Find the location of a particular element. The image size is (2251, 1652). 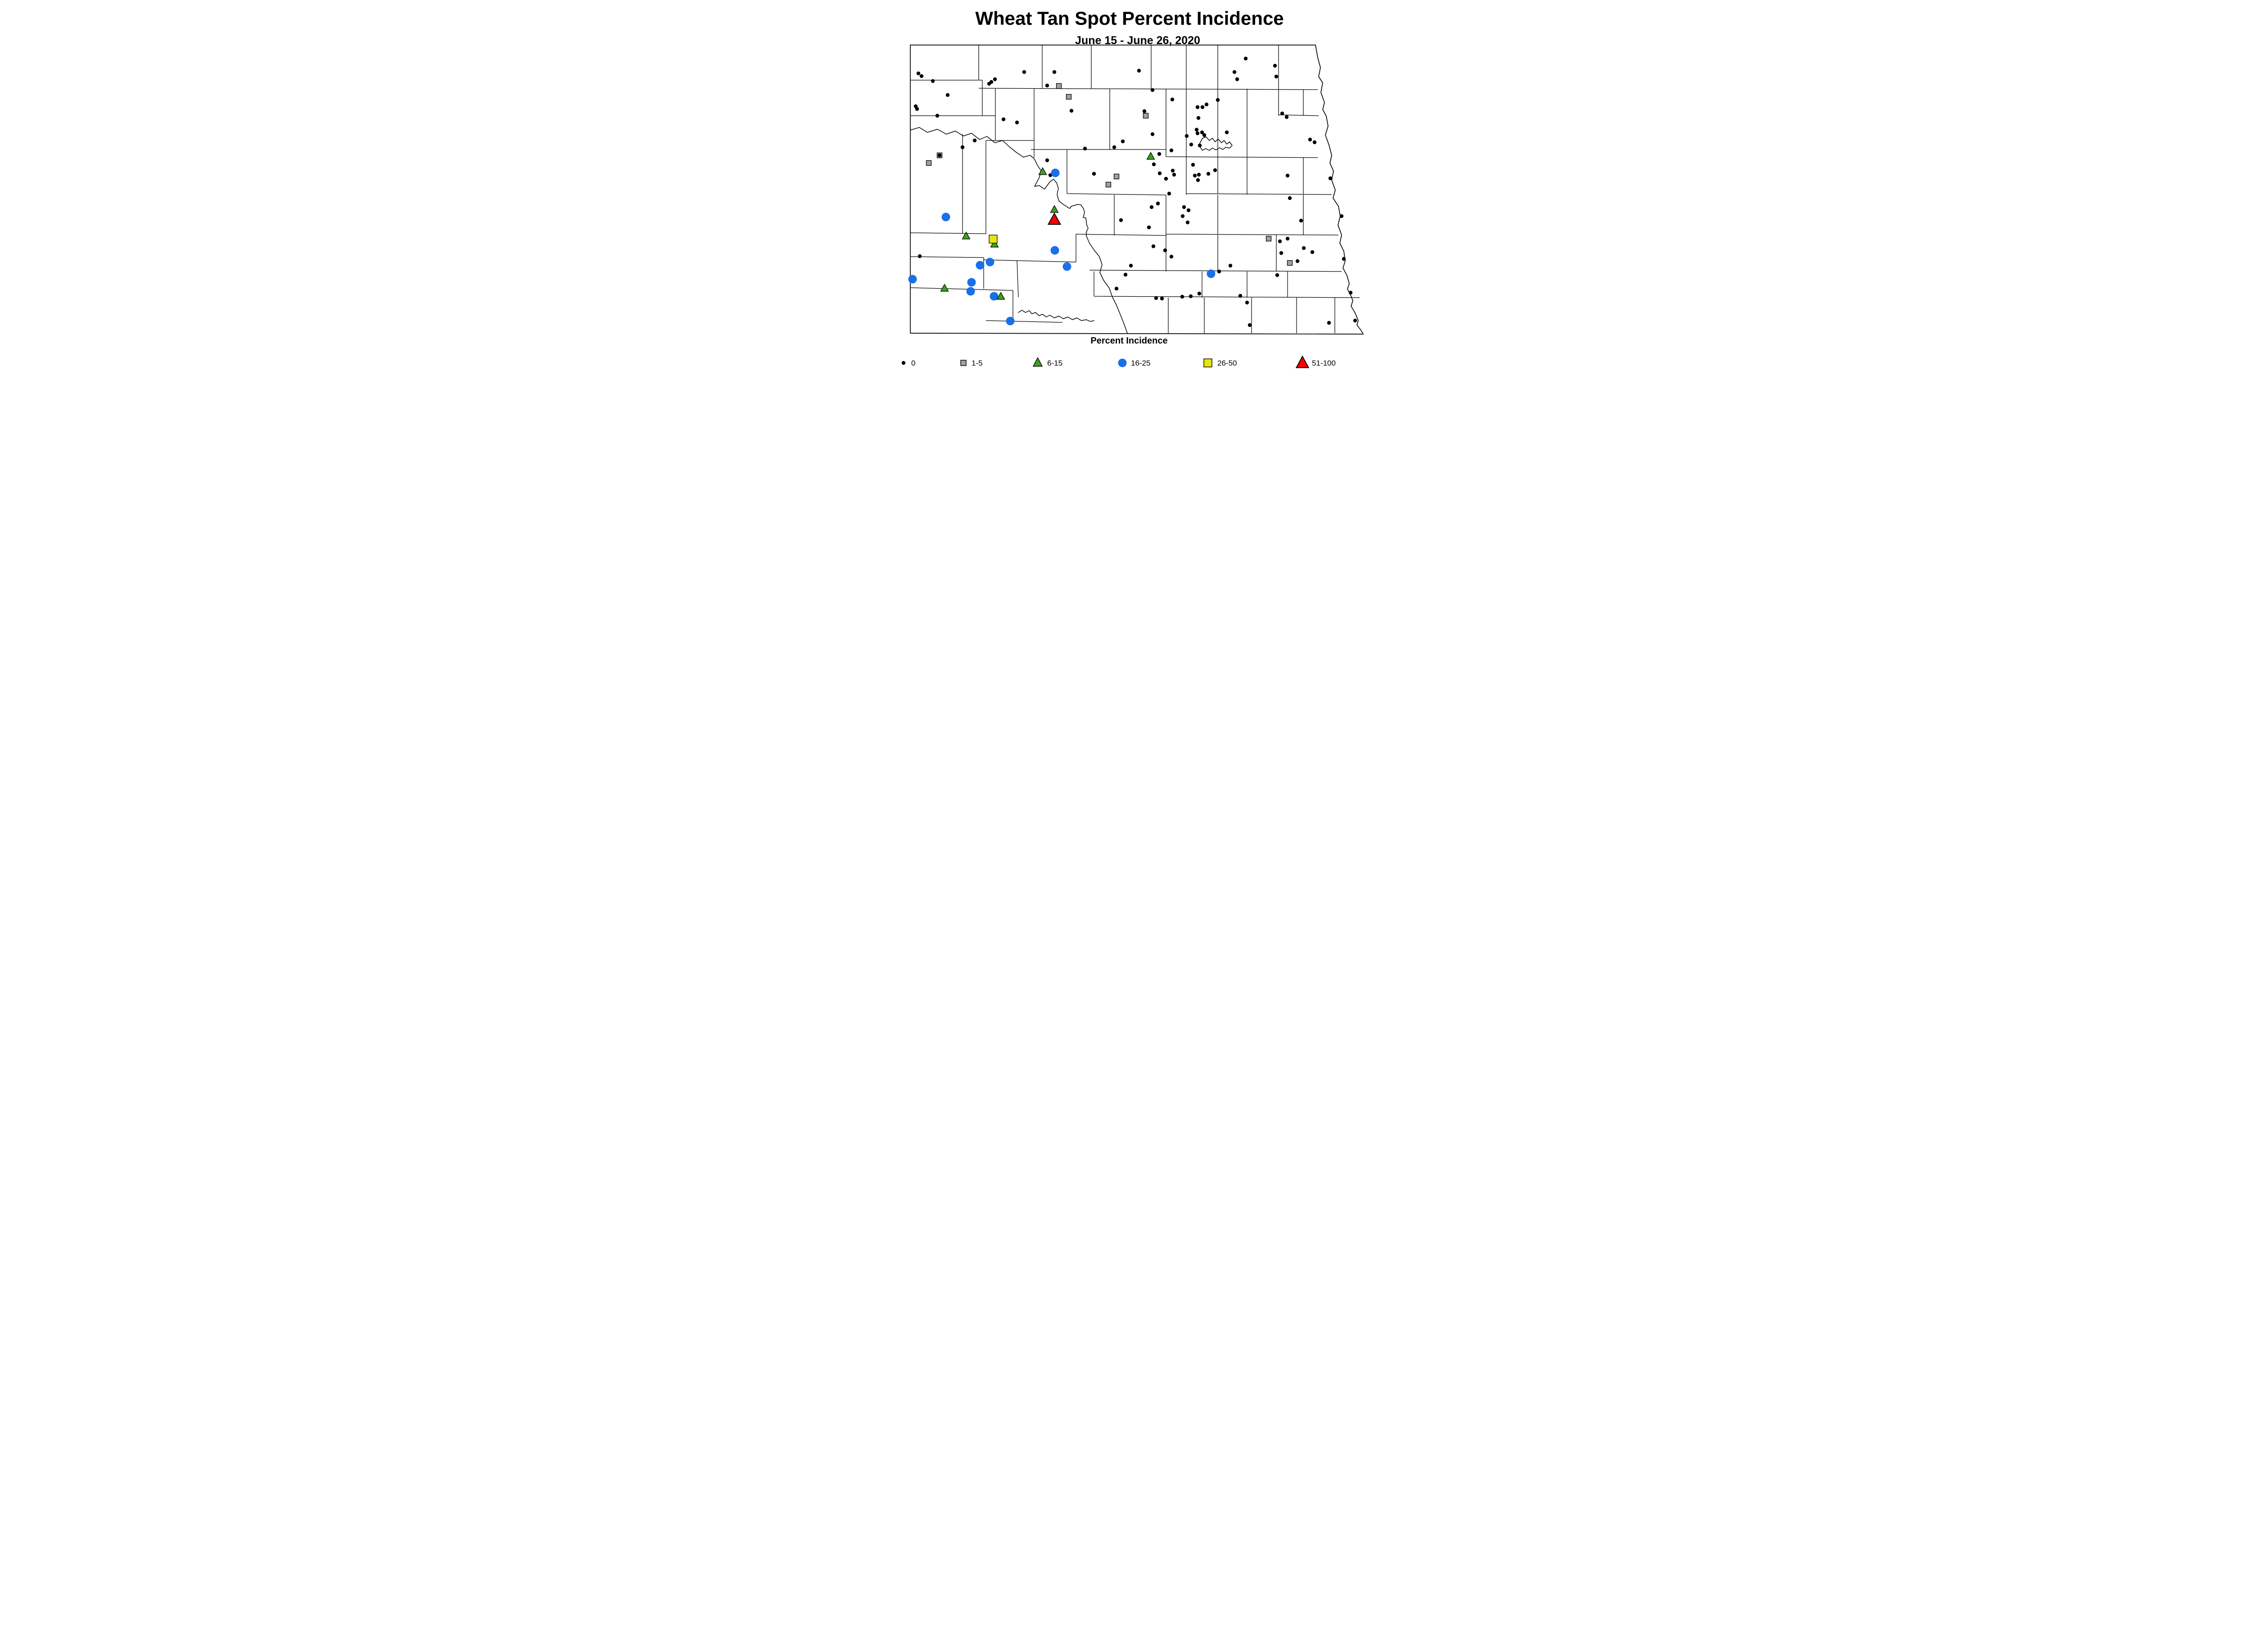

state-border is located at coordinates (1137, 190).